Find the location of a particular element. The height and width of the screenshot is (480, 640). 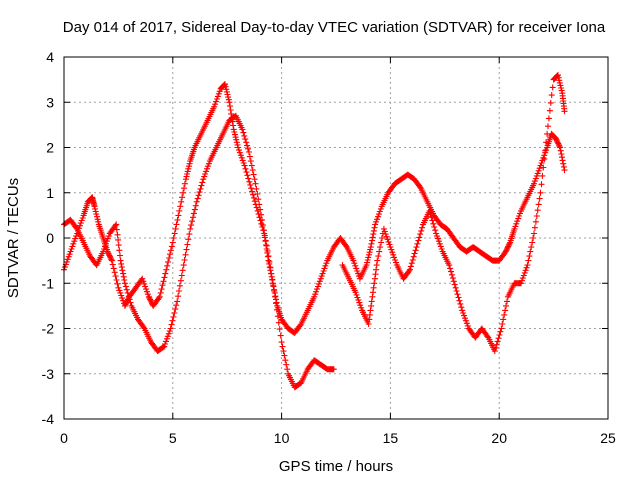

y-tick-label: 1 is located at coordinates (50, 193).